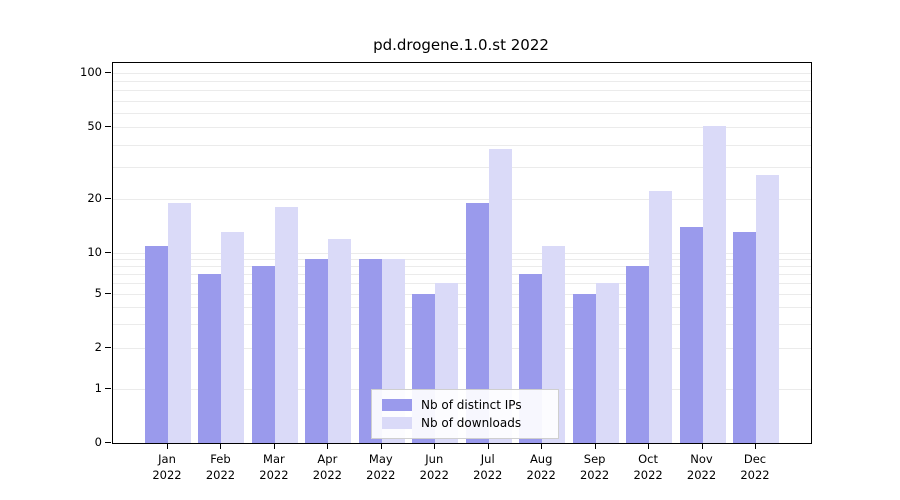 This screenshot has height=500, width=900. Describe the element at coordinates (755, 467) in the screenshot. I see `x-tick-label-dec: Dec 2022` at that location.